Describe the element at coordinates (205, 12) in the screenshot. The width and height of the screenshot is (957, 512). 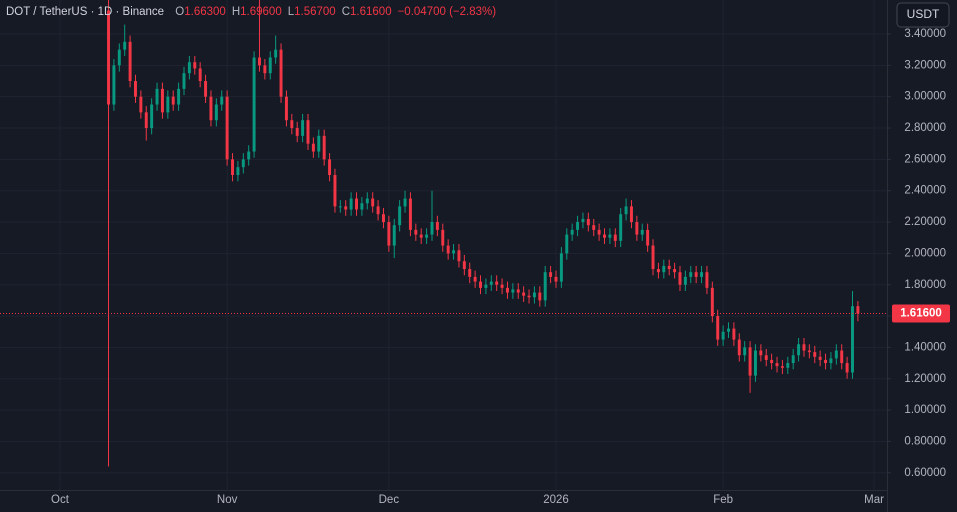
I see `ohlc-value: 1.66300` at that location.